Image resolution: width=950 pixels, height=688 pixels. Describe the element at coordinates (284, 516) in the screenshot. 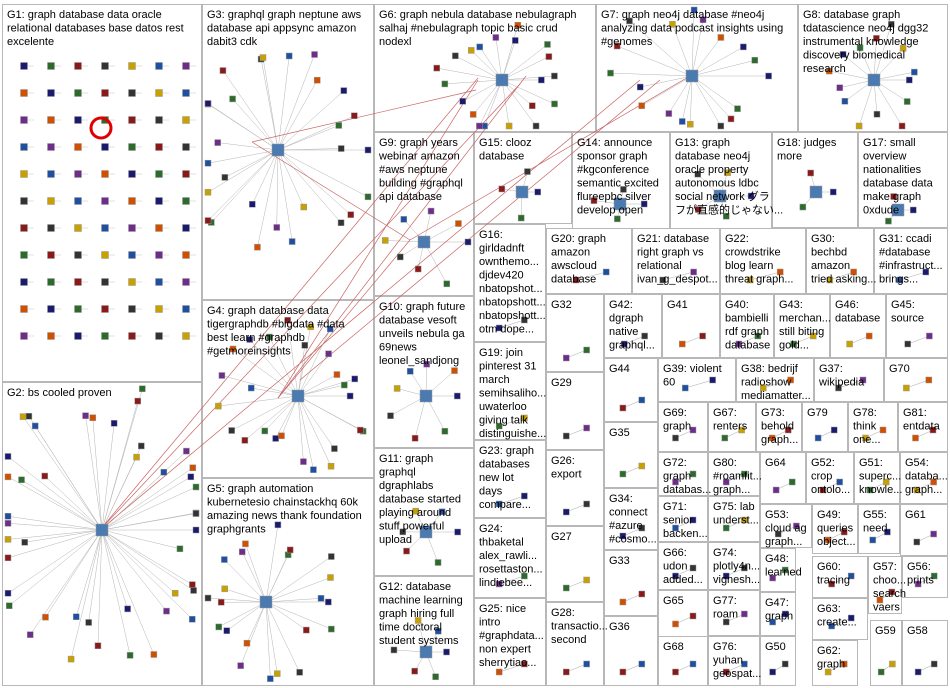

I see `group-label-g5-line: amazing news thank foundation` at that location.